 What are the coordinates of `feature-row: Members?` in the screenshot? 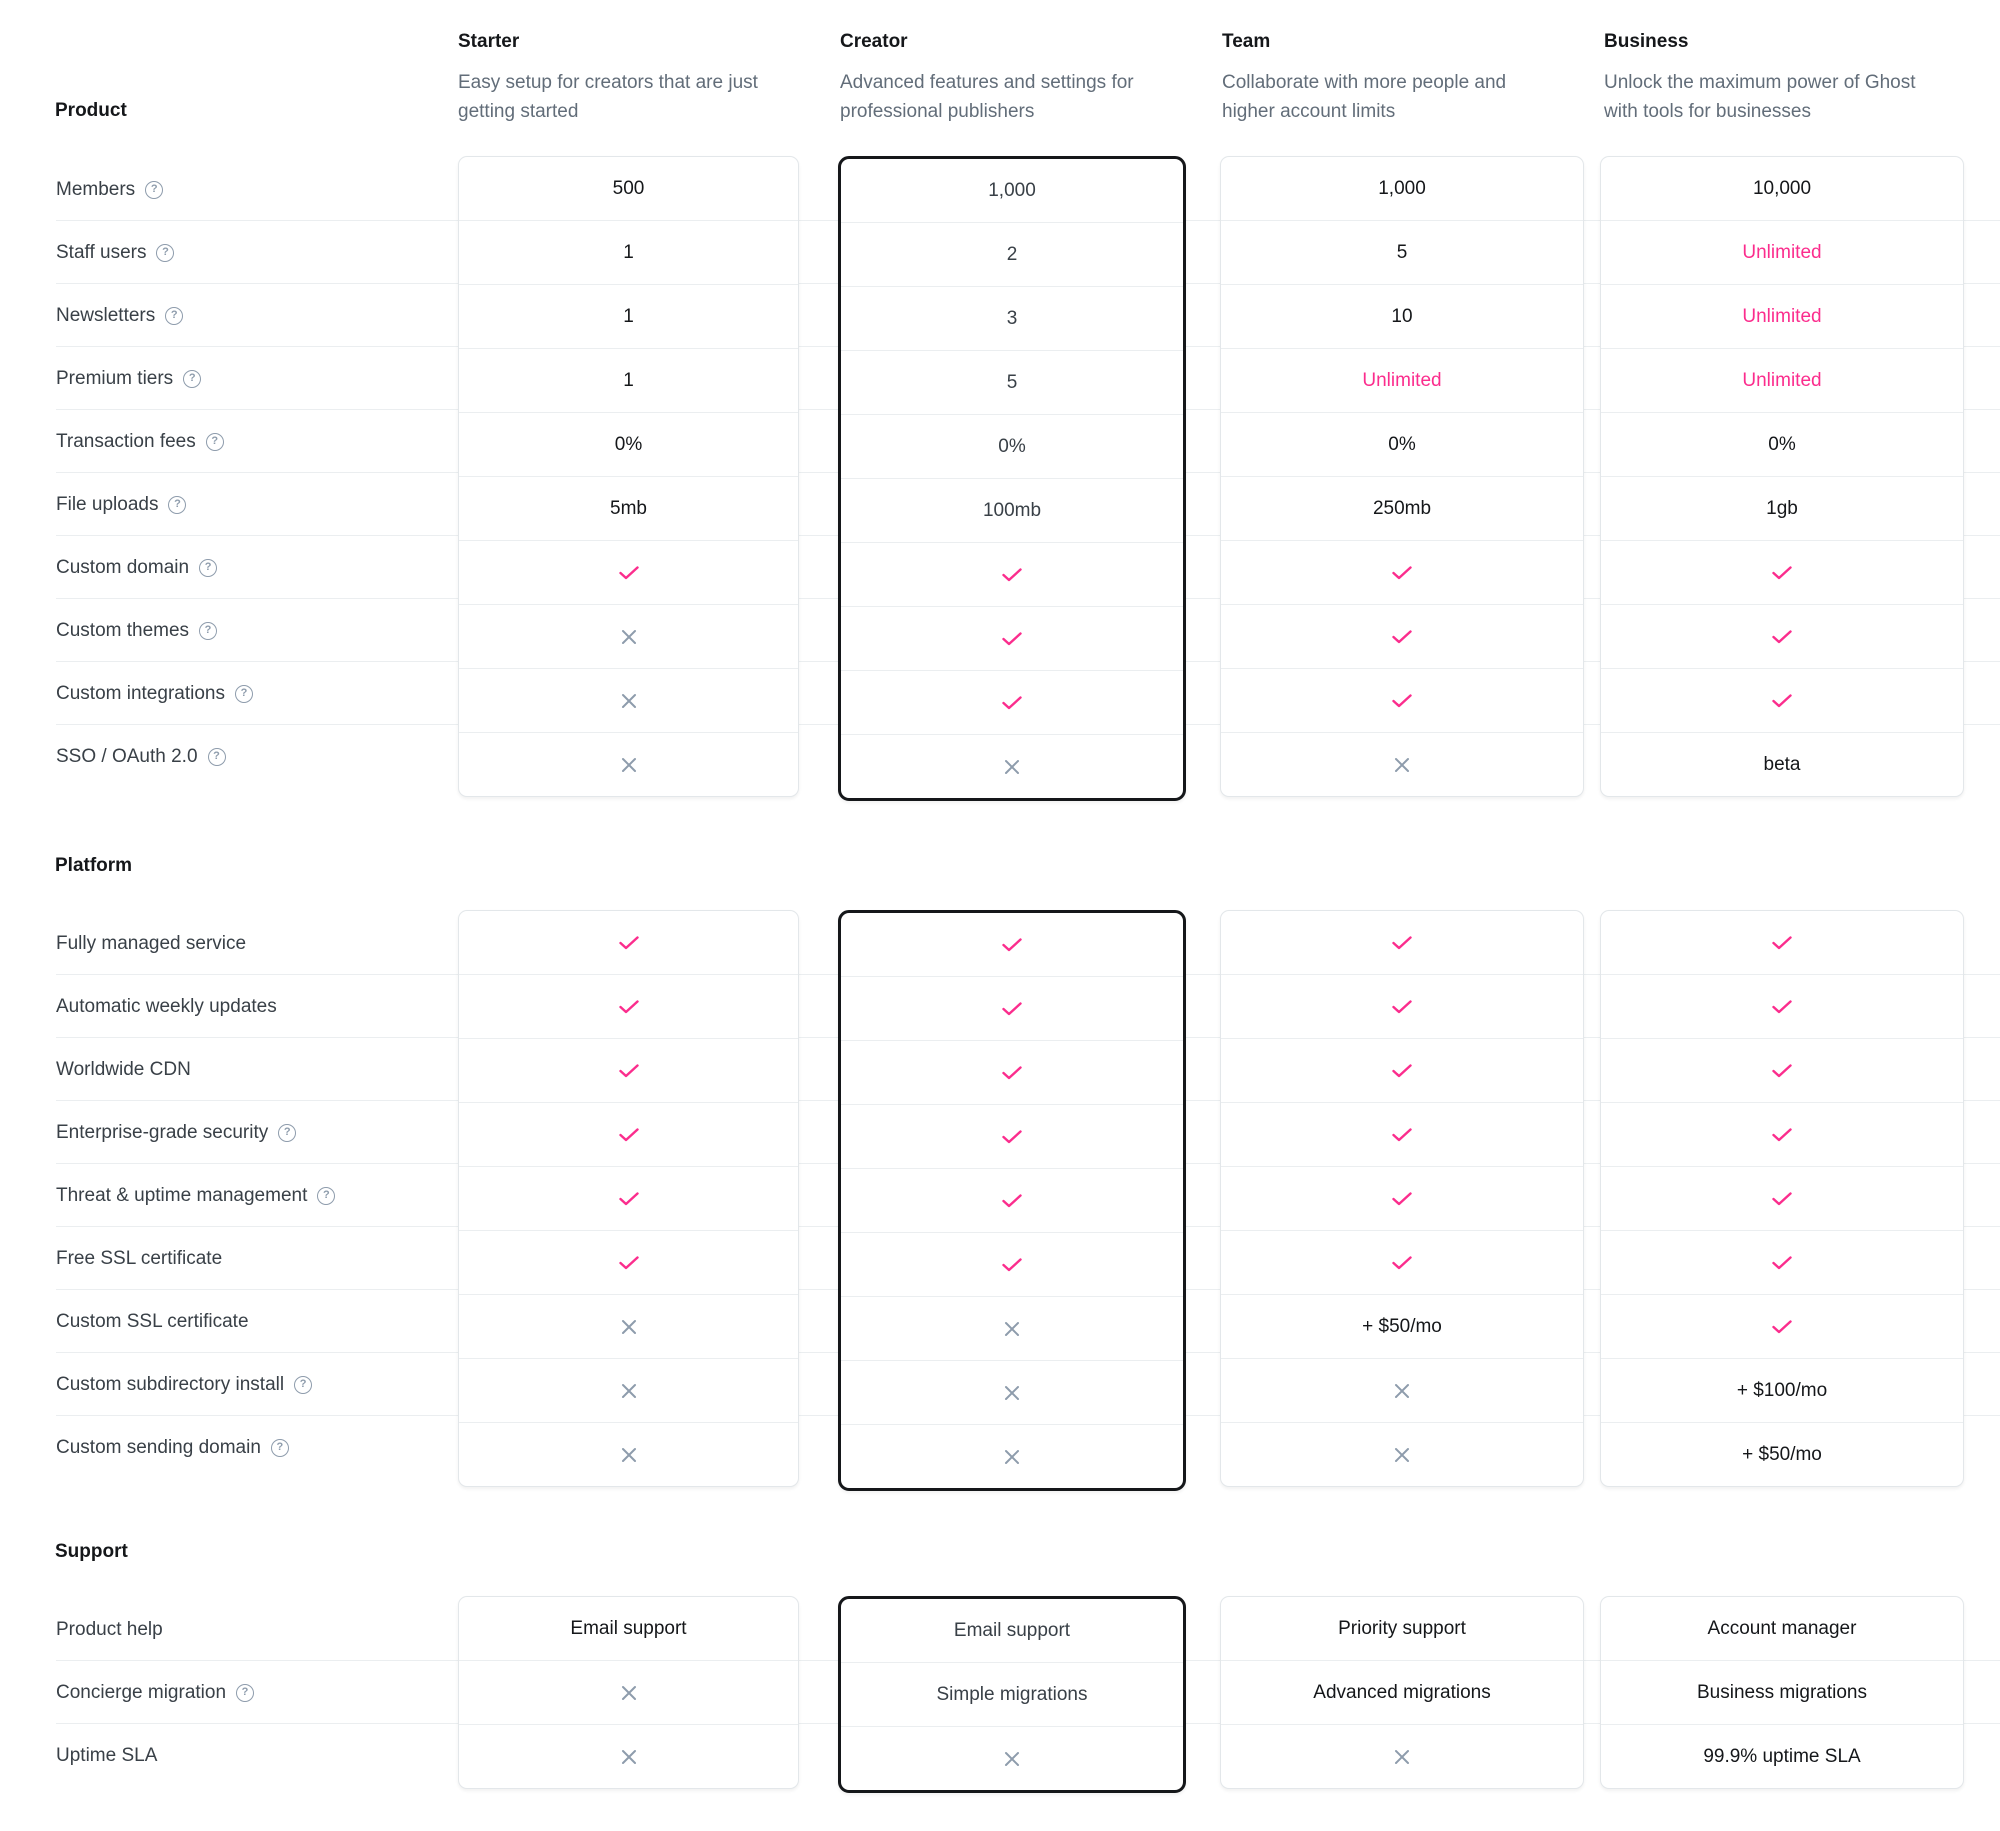 It's located at (1028, 189).